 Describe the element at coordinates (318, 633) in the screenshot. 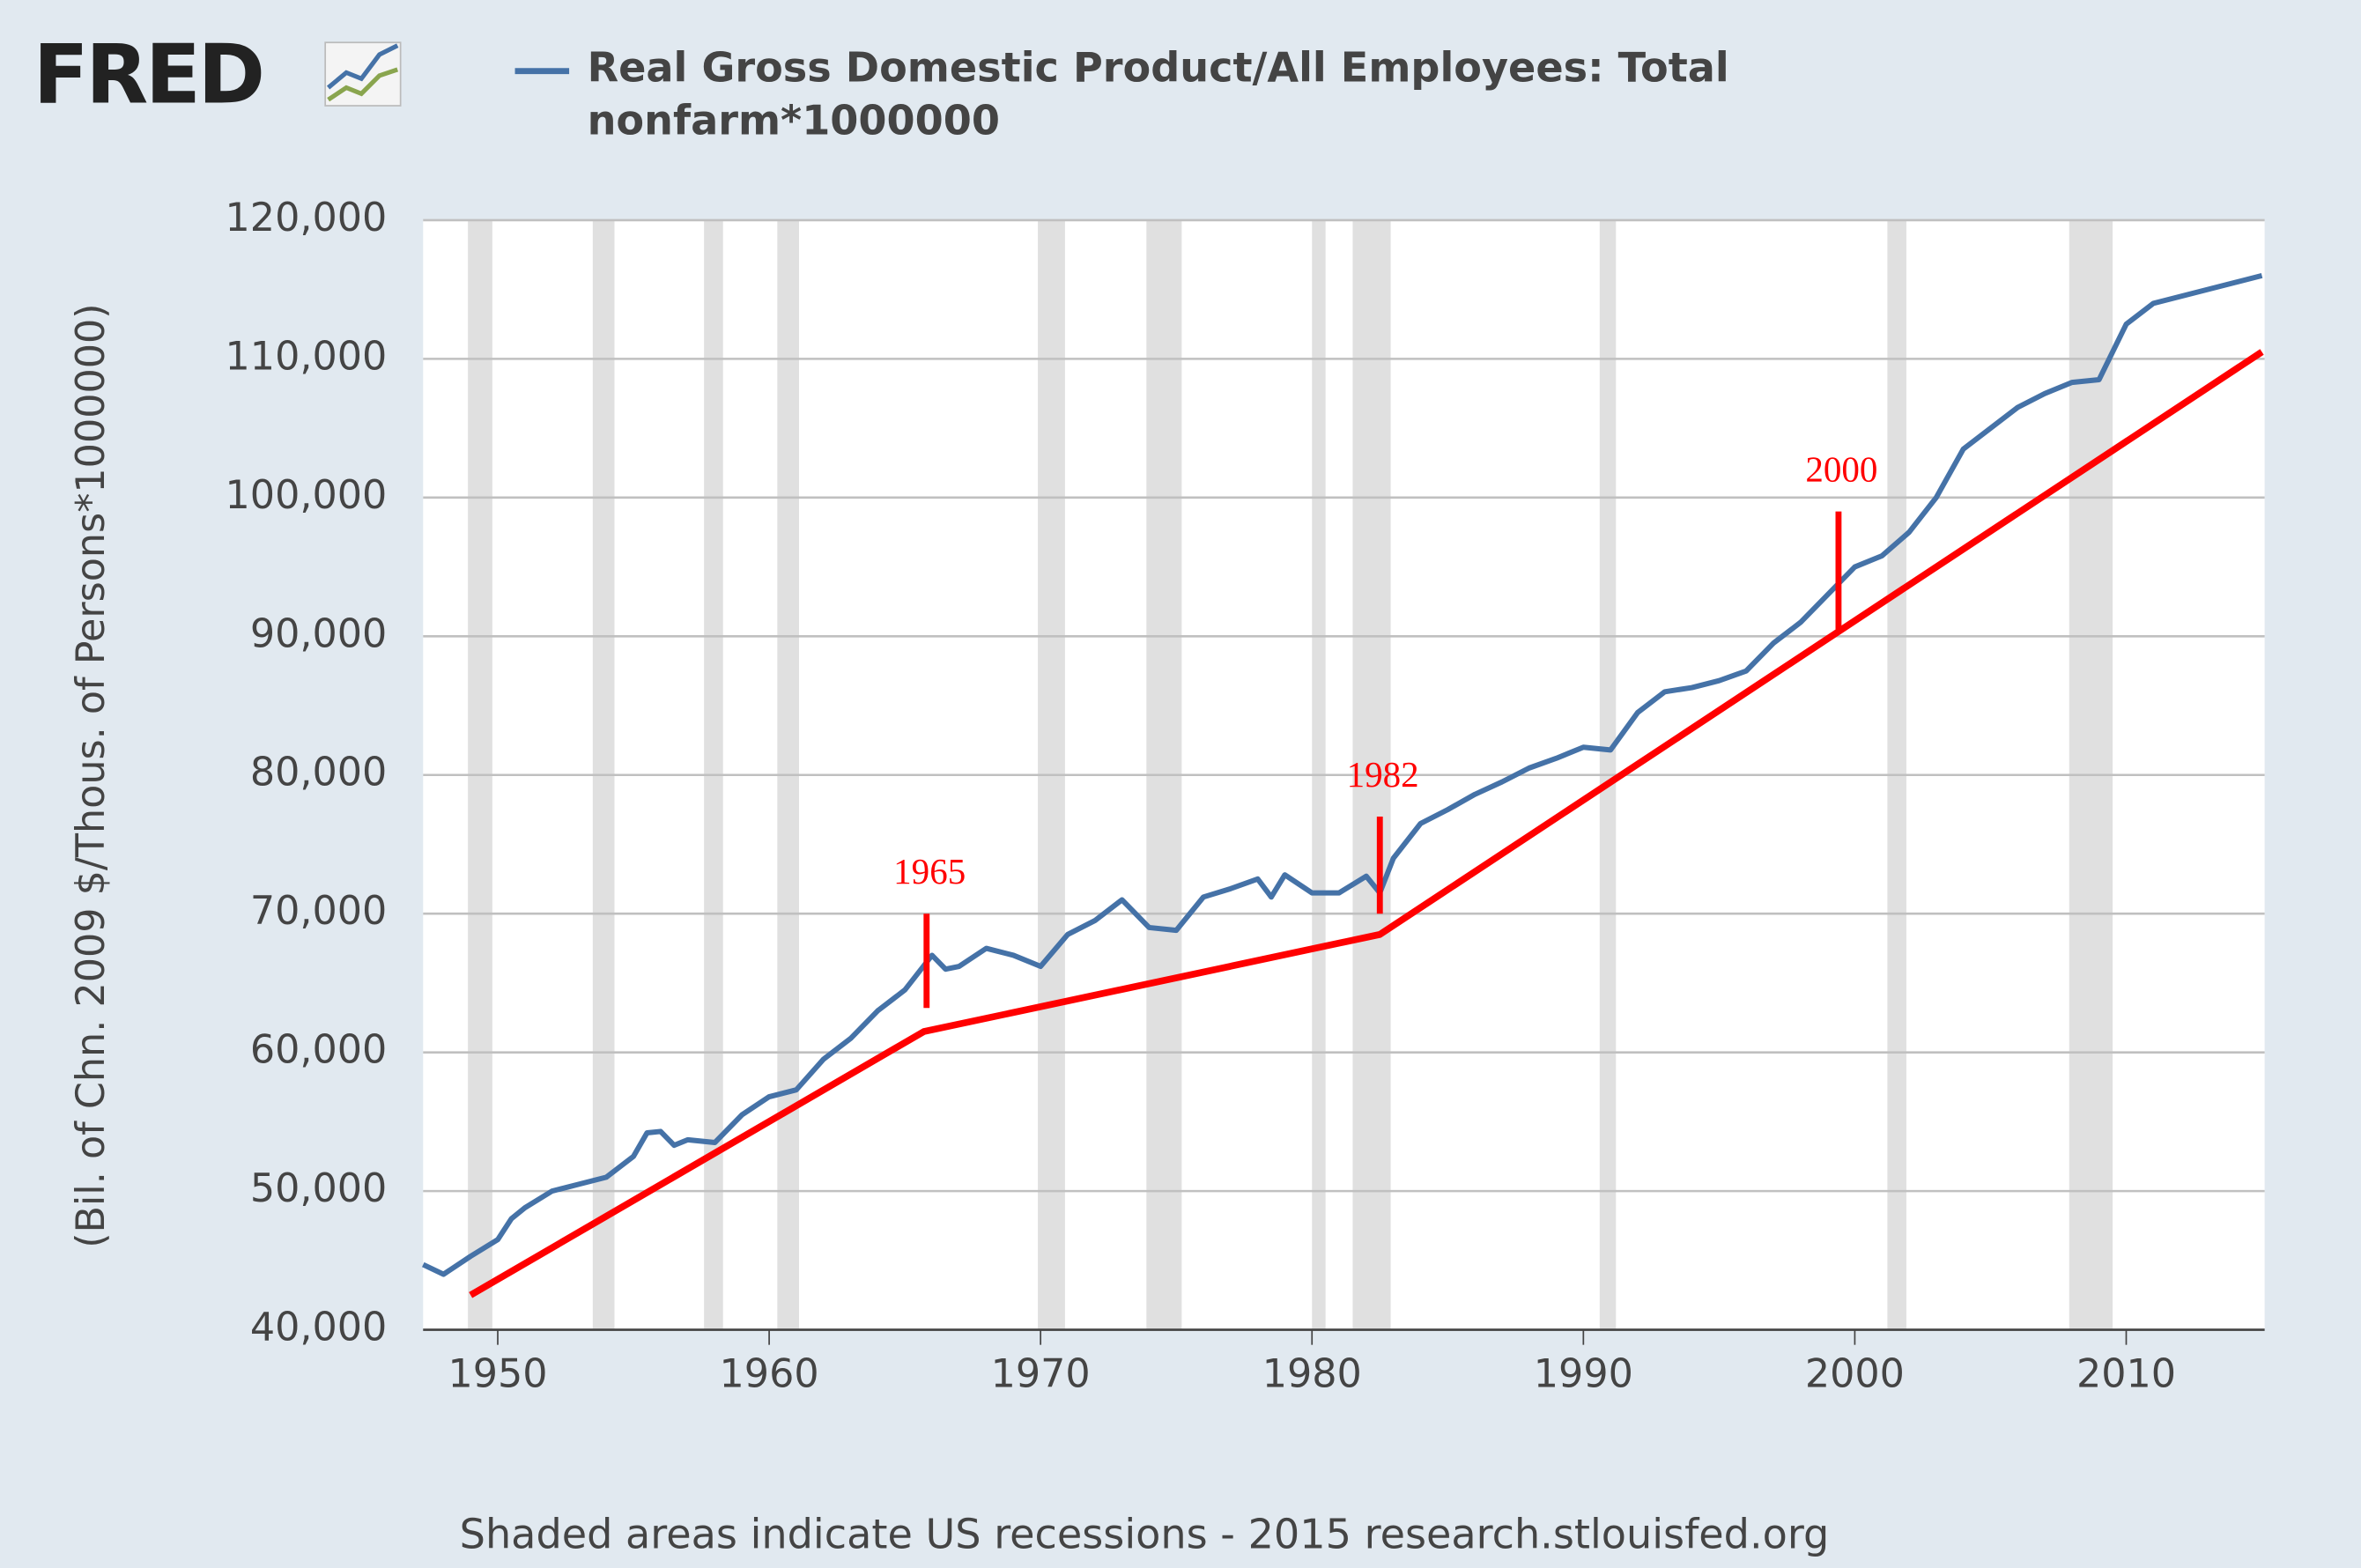

I see `y-tick-label: 90,000` at that location.